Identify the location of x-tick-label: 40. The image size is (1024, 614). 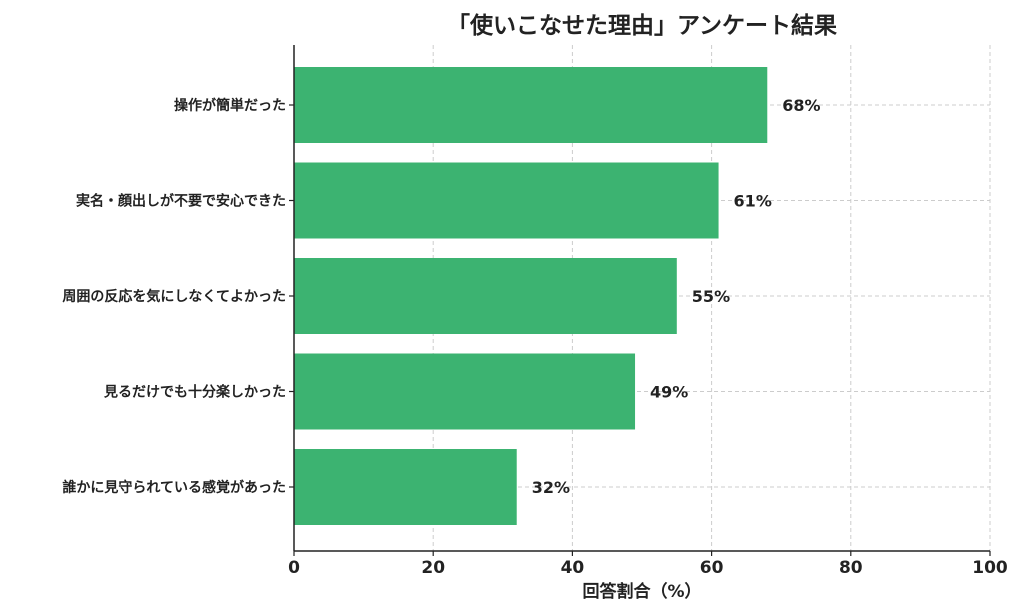
(573, 568).